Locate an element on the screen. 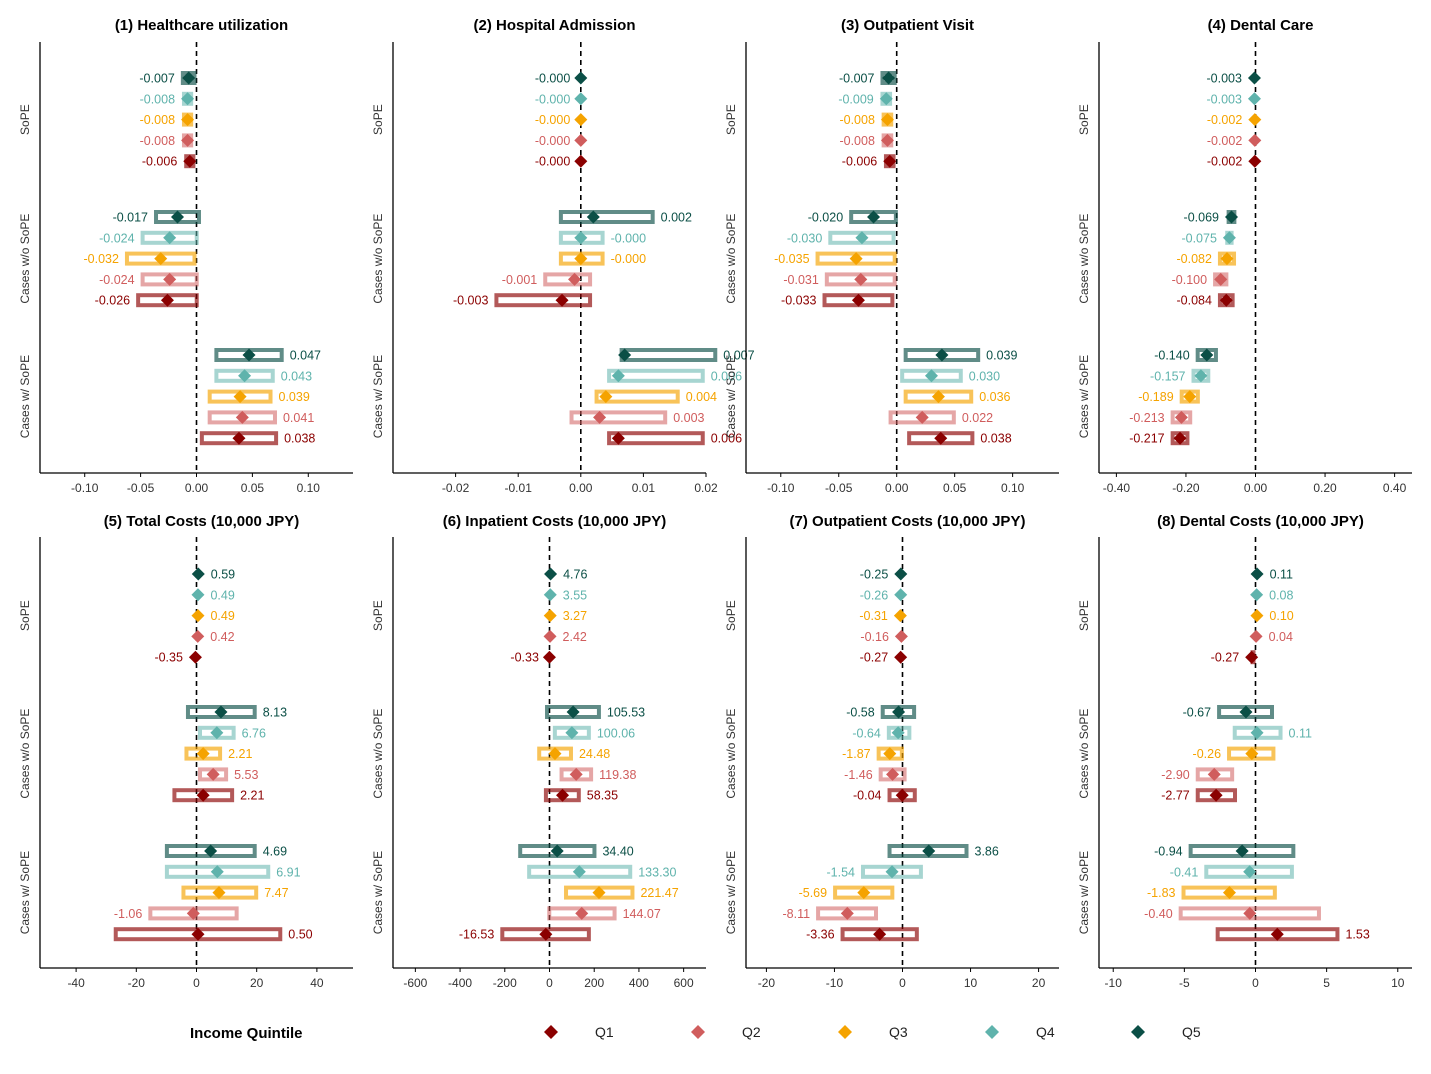 This screenshot has width=1431, height=1074. data-label-q4: 133.30 is located at coordinates (657, 872).